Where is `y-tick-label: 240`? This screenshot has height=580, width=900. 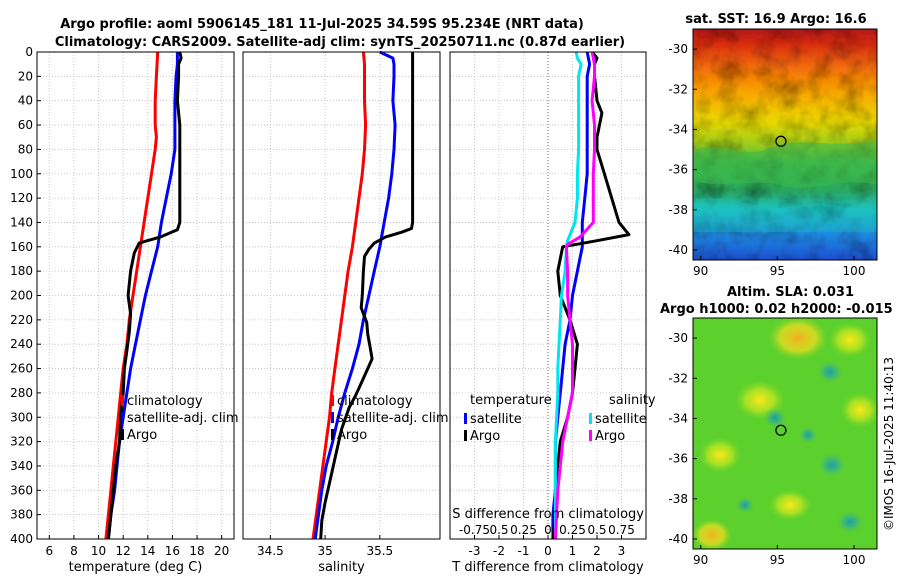
y-tick-label: 240 is located at coordinates (21, 344).